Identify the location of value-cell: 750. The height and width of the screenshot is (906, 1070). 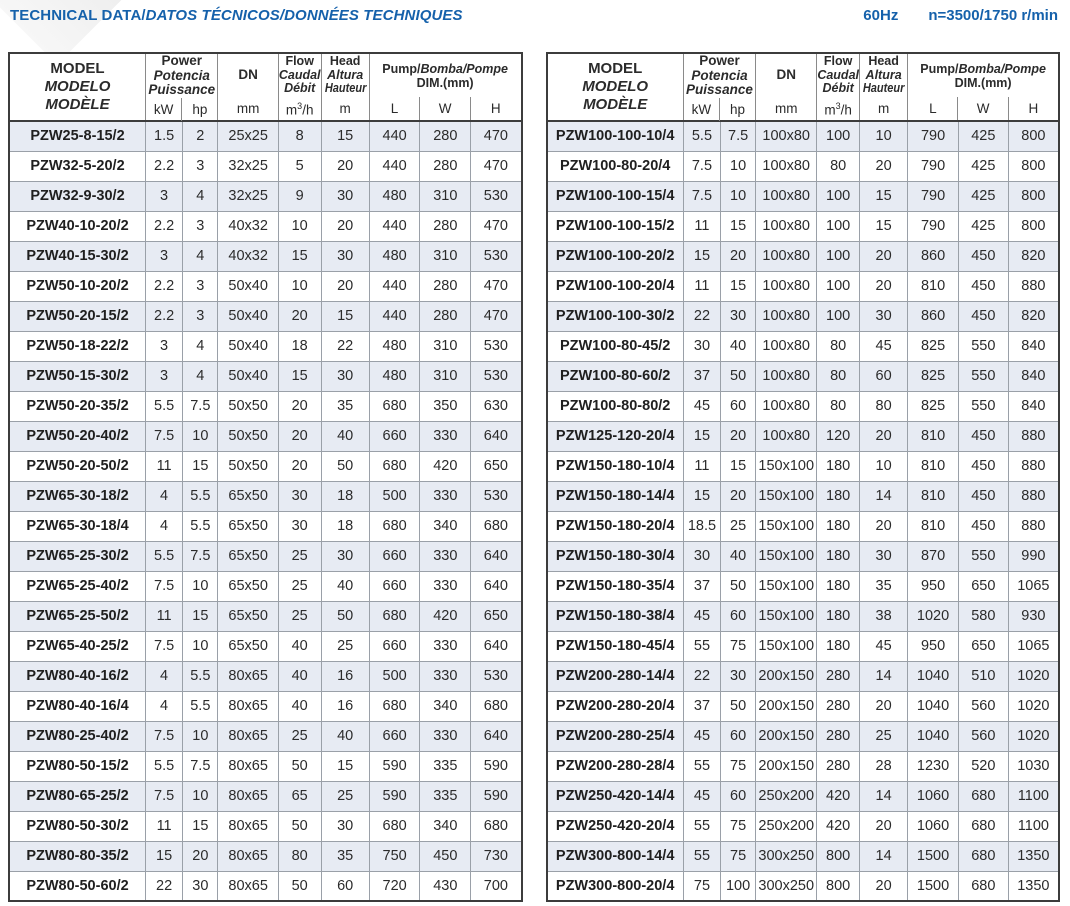
(394, 856).